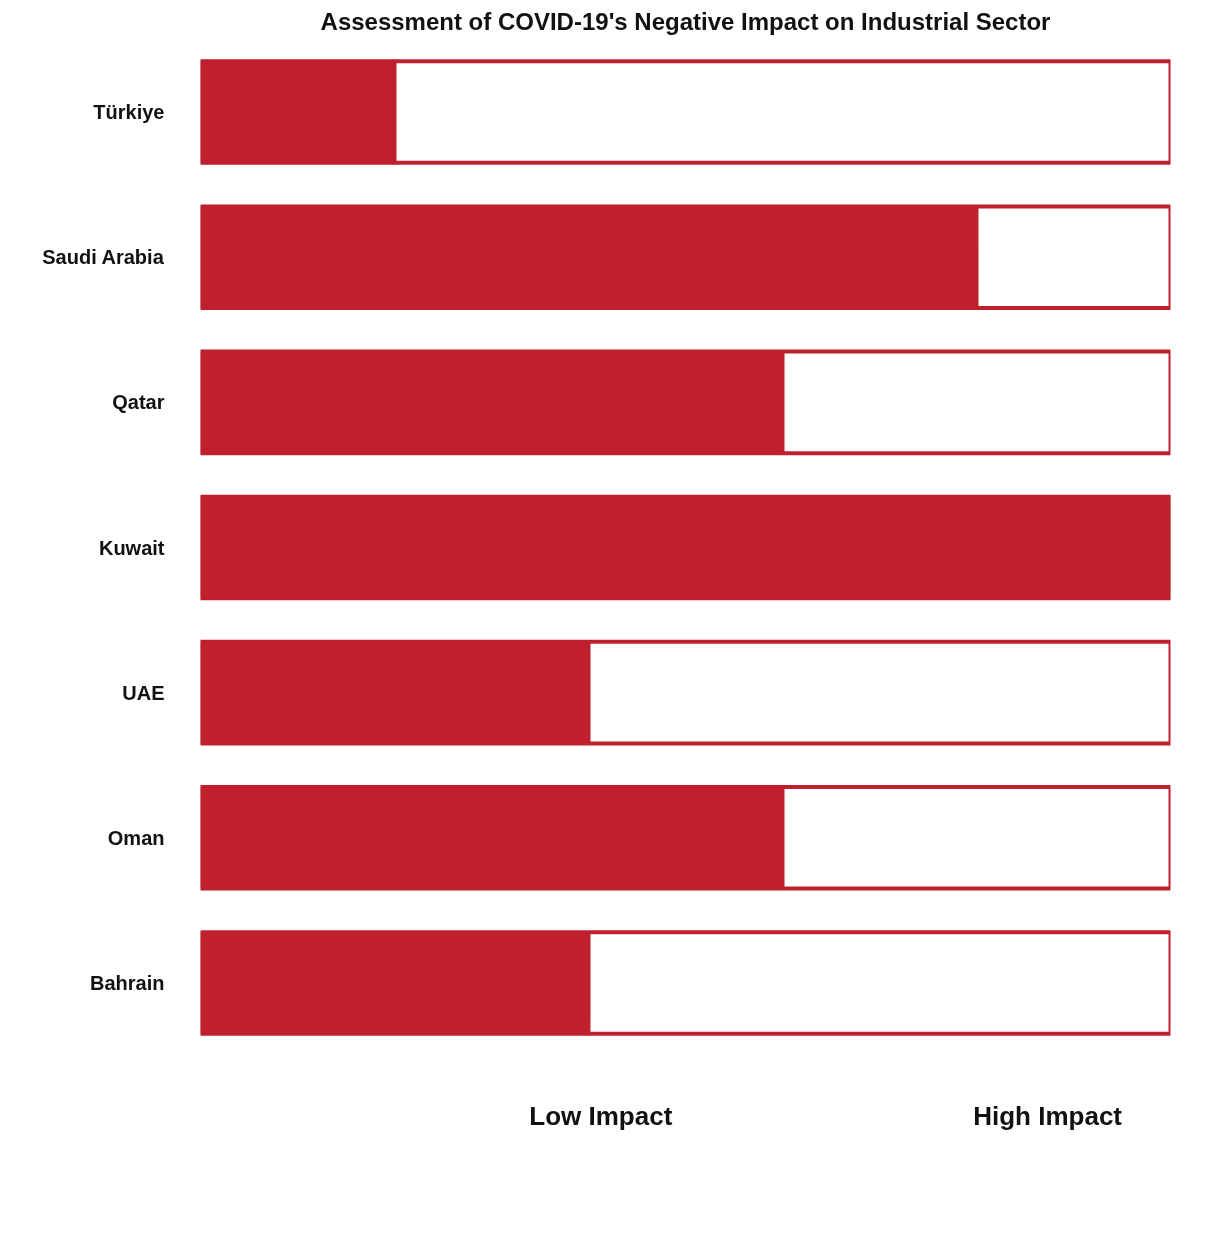 This screenshot has height=1233, width=1218. I want to click on chart-title: Assessment of COVID-19's Negative Impact on Industrial Sector, so click(685, 21).